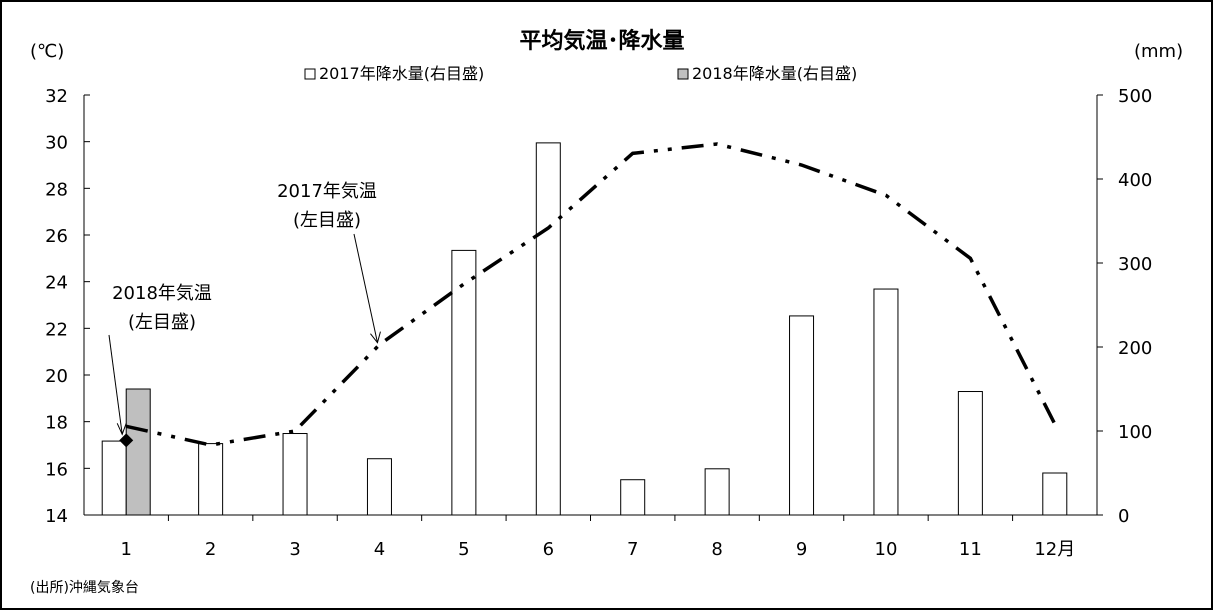  What do you see at coordinates (716, 549) in the screenshot?
I see `x-tick-label: 8` at bounding box center [716, 549].